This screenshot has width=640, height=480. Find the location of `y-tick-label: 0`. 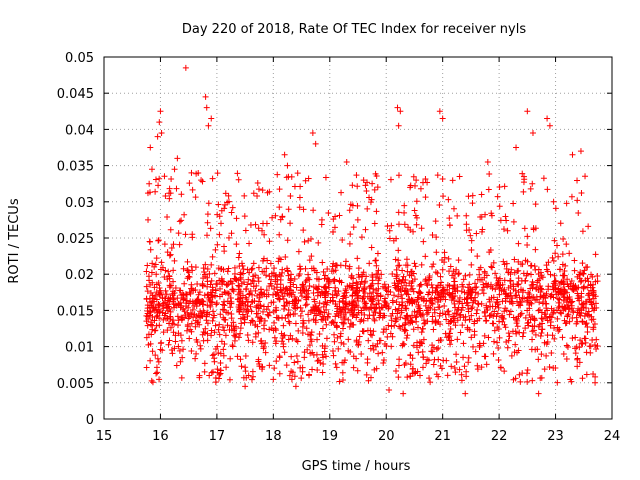

y-tick-label: 0 is located at coordinates (90, 420).